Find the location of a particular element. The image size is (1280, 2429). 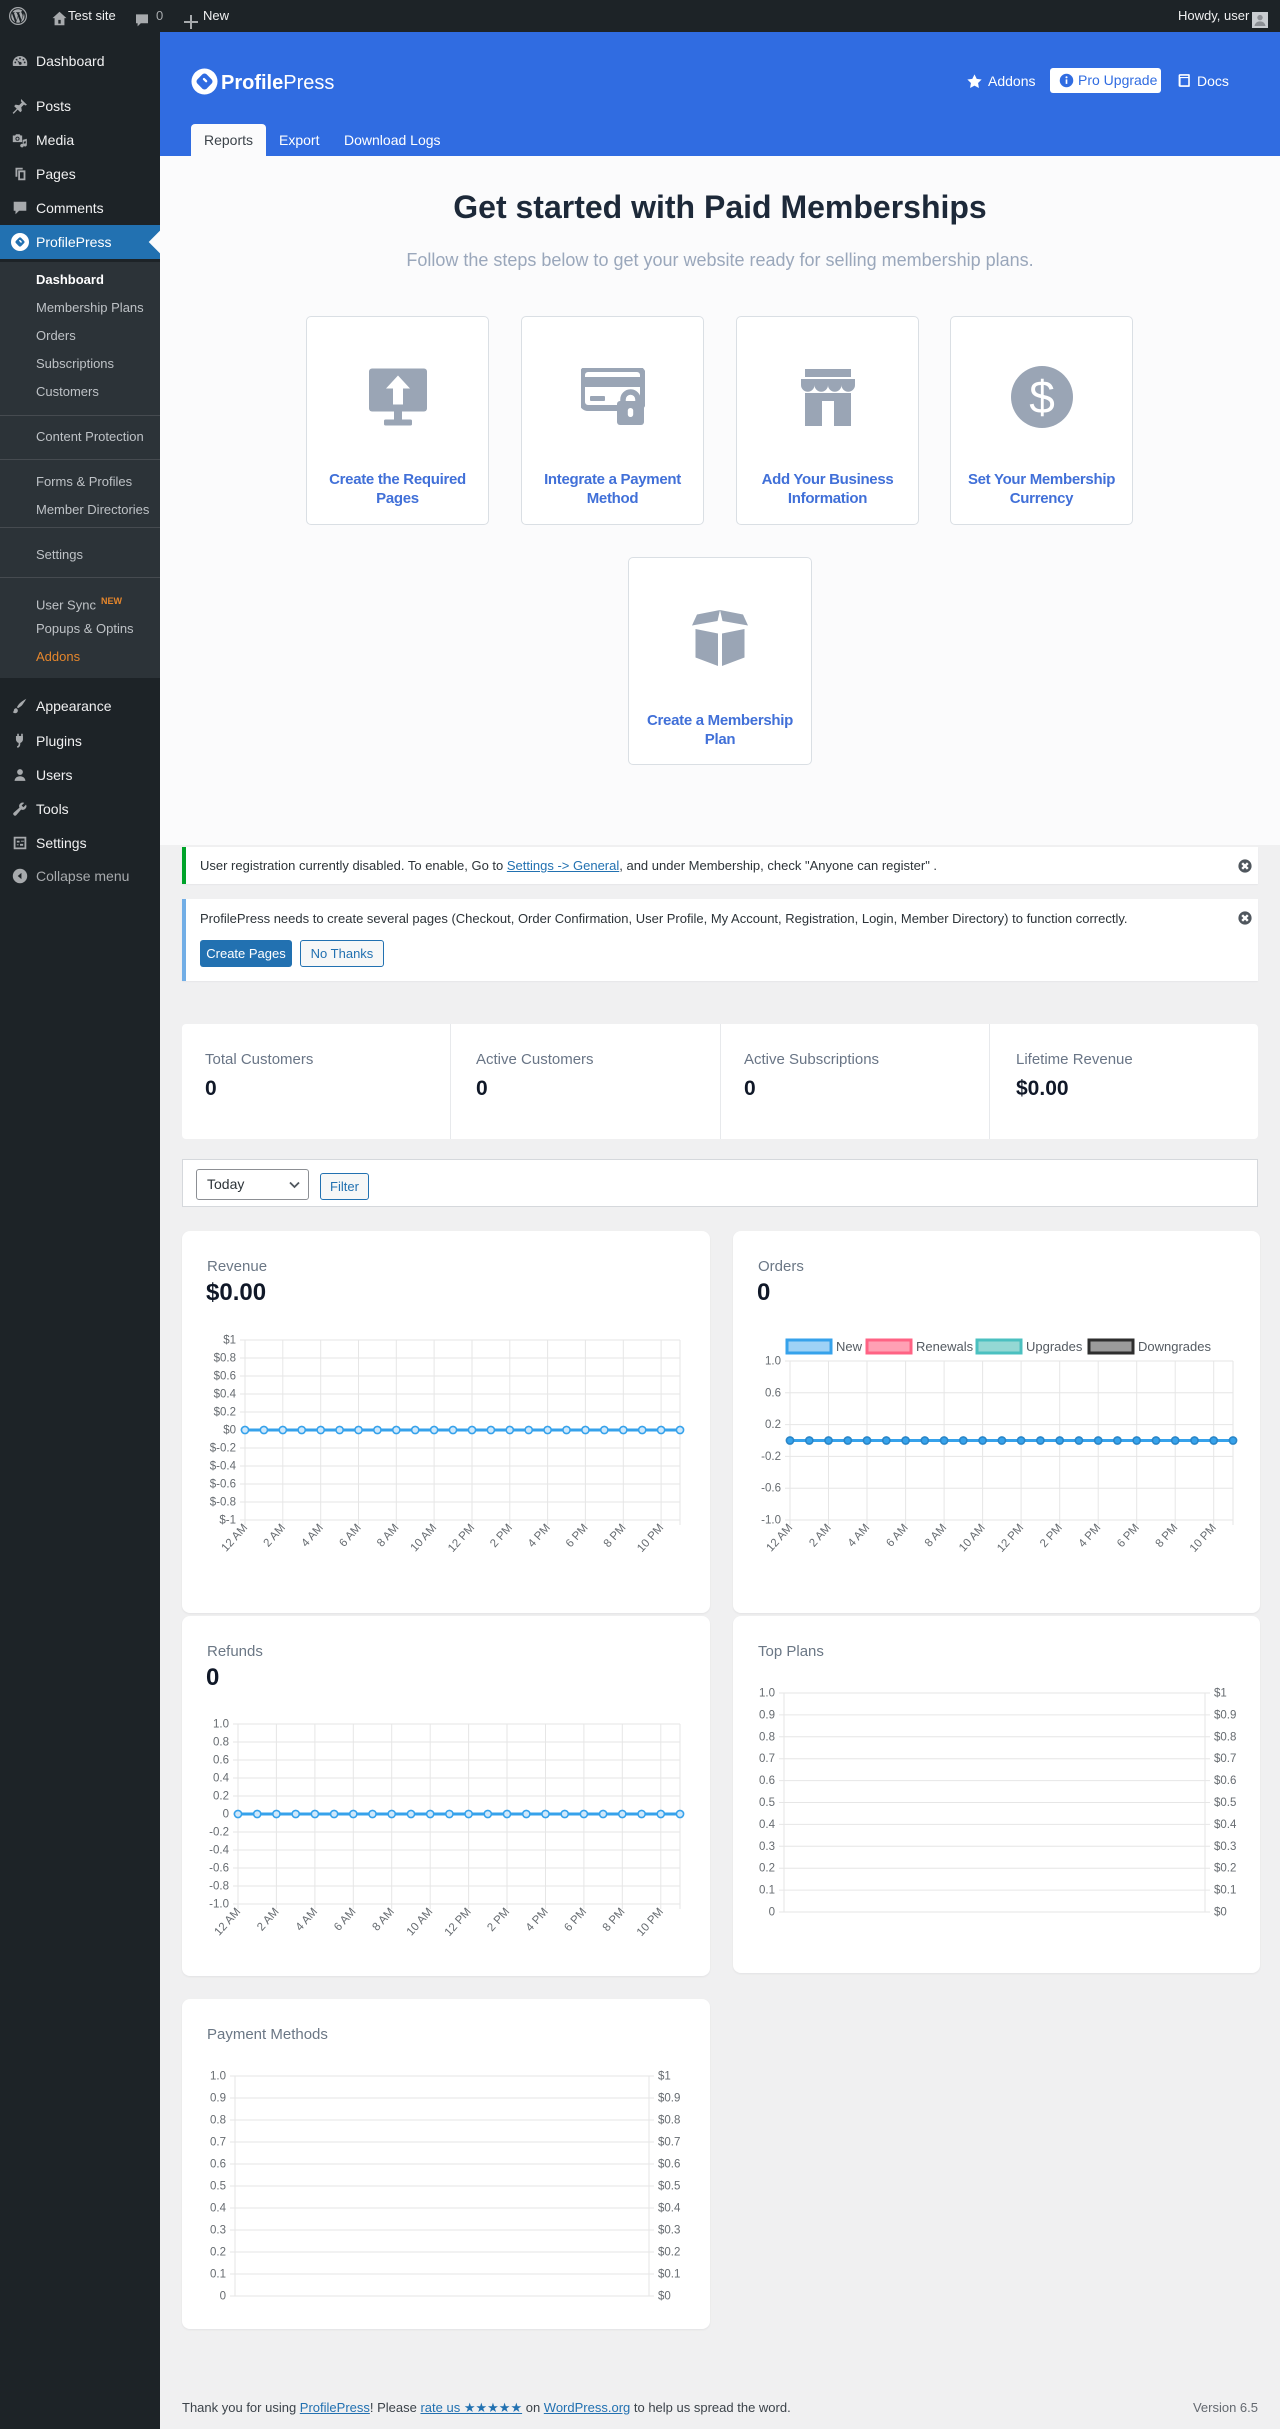

svg-text: $0.1 is located at coordinates (1225, 1891).